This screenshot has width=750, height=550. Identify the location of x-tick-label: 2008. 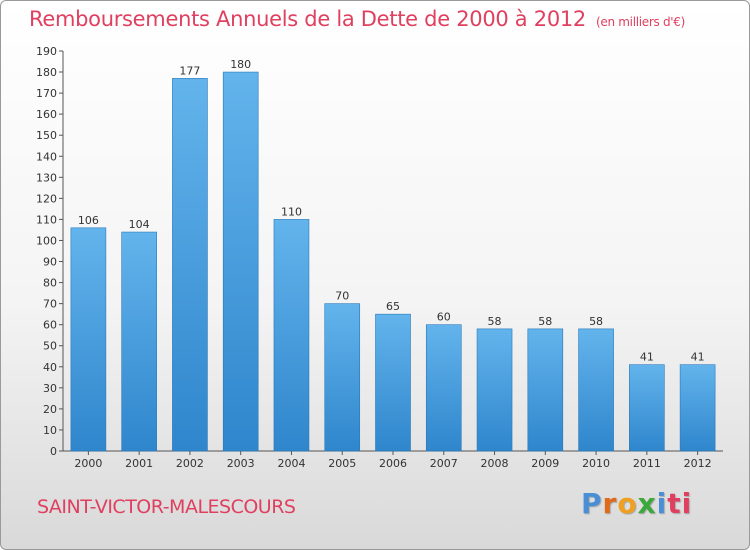
(495, 463).